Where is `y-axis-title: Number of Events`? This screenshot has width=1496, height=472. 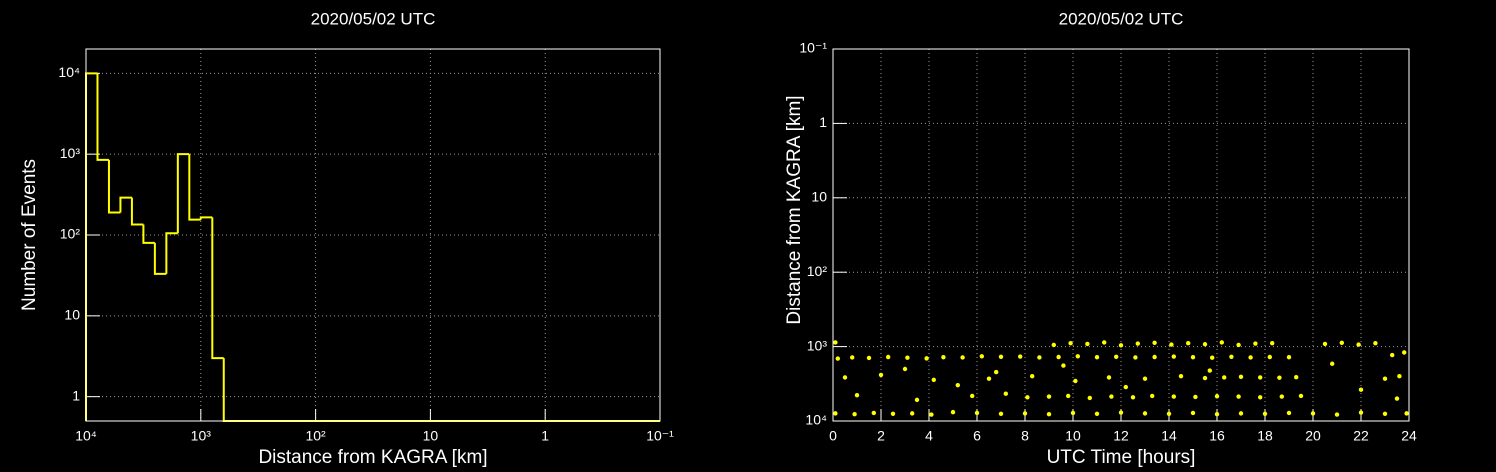 y-axis-title: Number of Events is located at coordinates (29, 235).